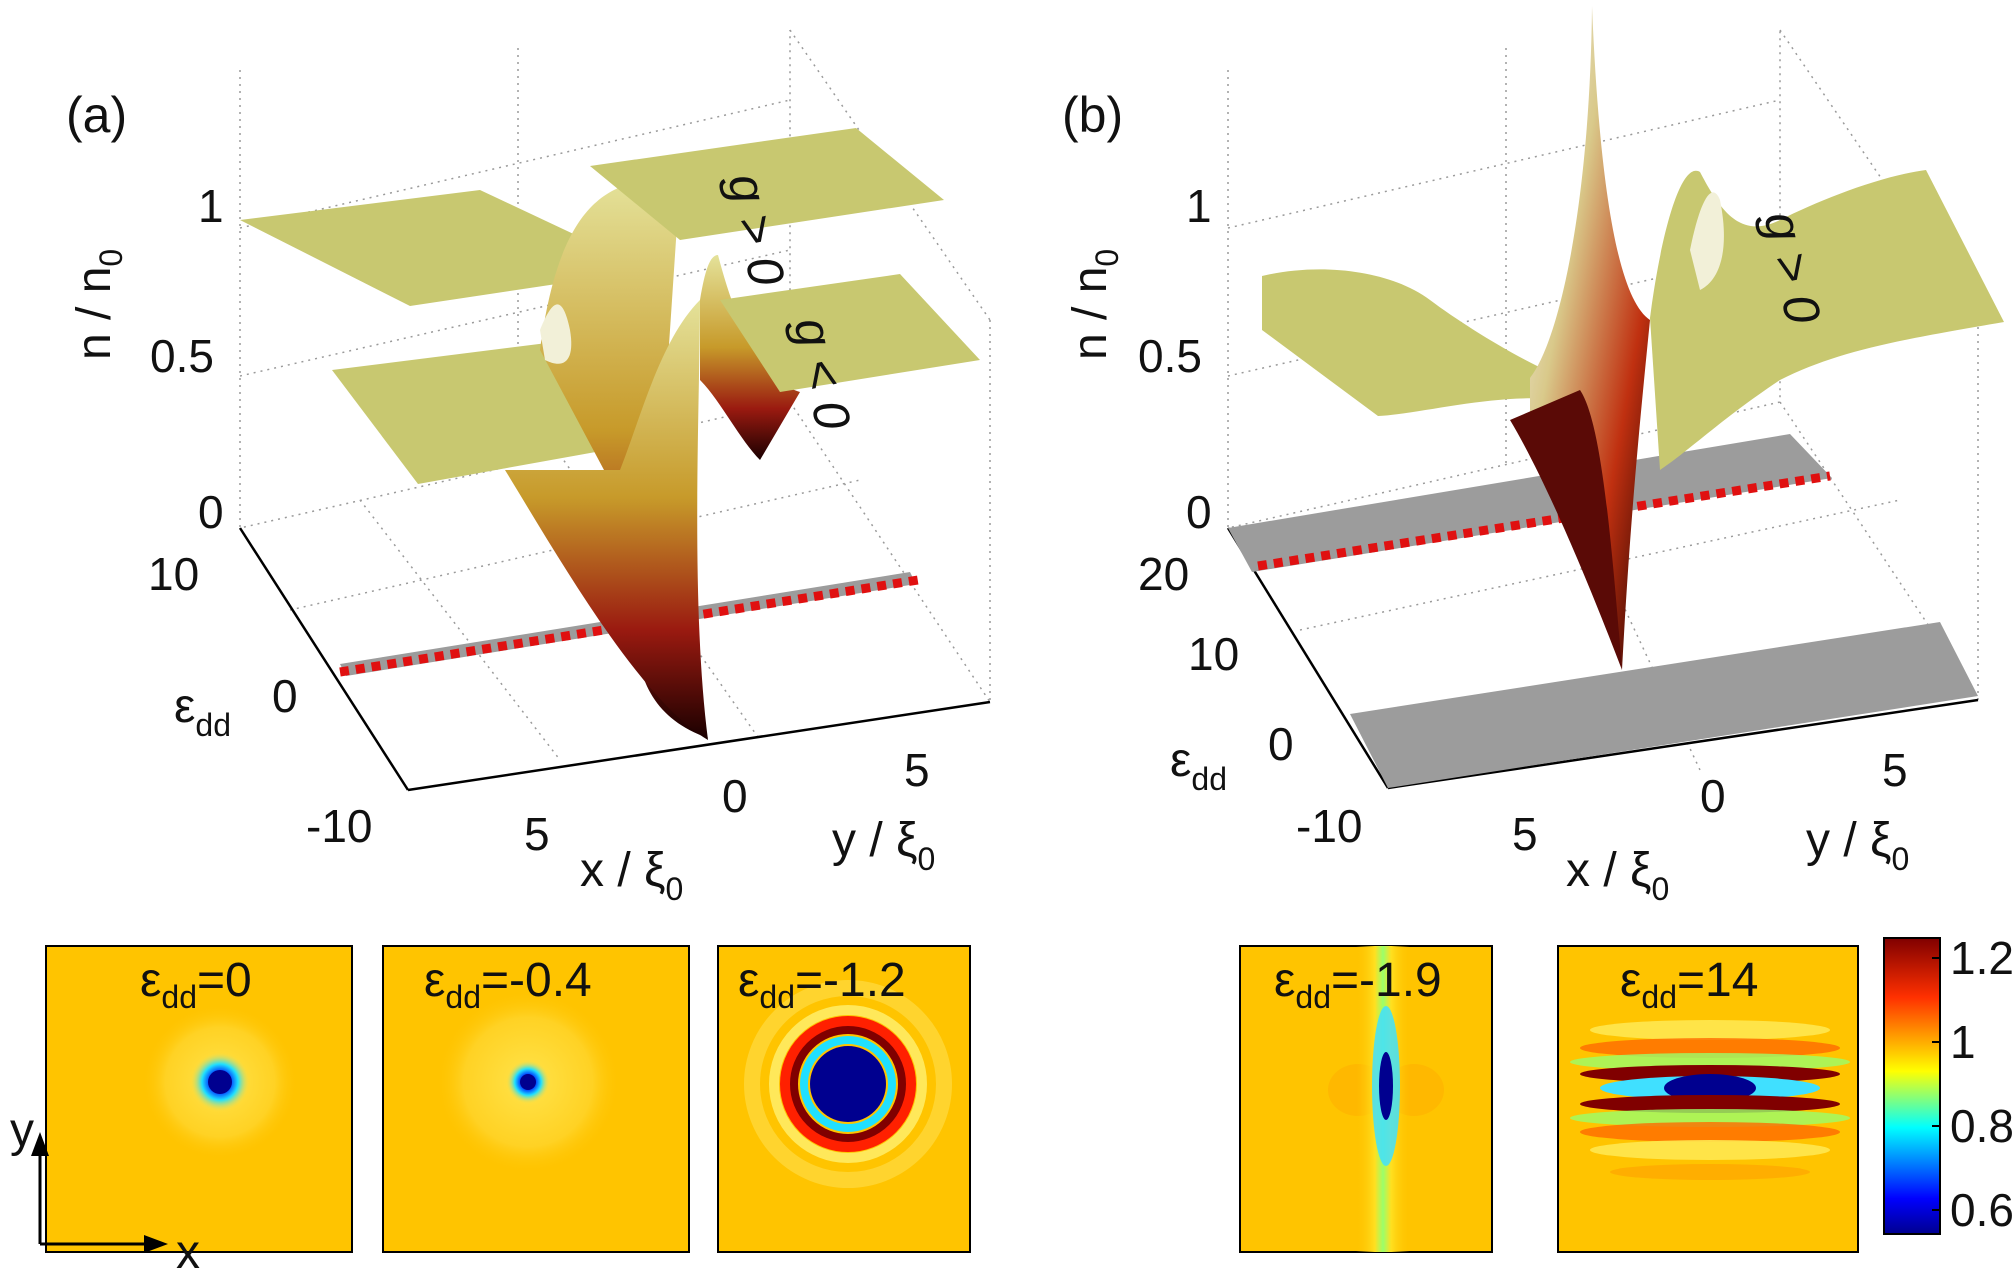 This screenshot has height=1272, width=2016. I want to click on panel-a-z-tick: 0.5, so click(182, 356).